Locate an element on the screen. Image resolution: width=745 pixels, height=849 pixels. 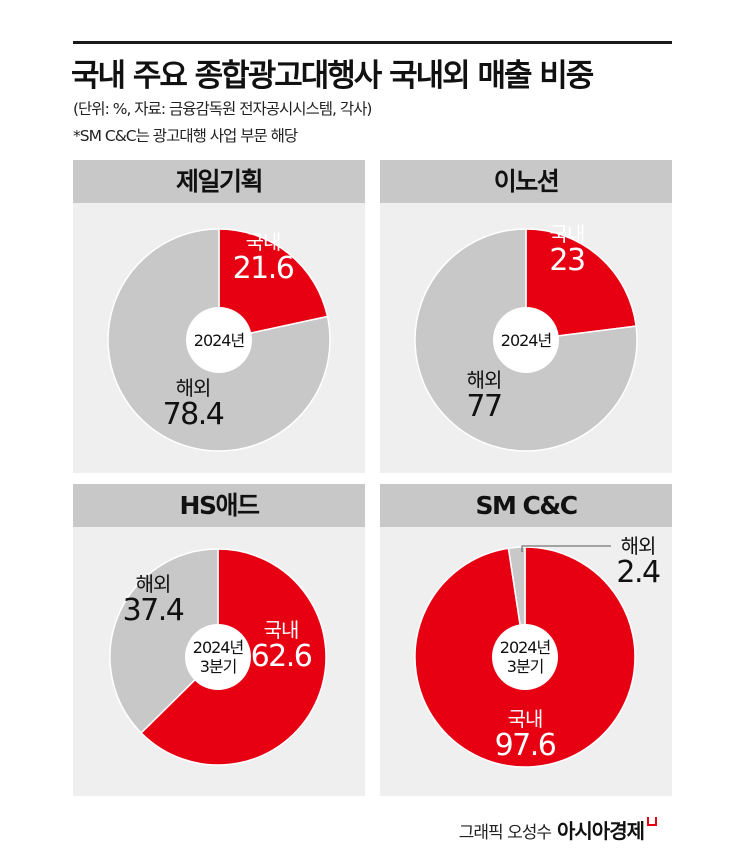
panel-title: HS애드 is located at coordinates (219, 505).